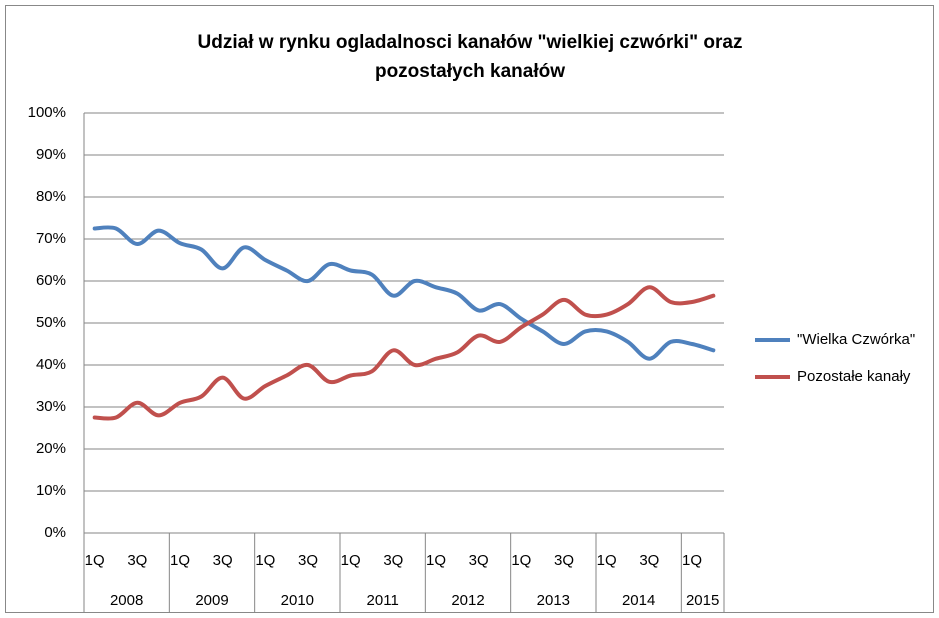 The height and width of the screenshot is (618, 939). Describe the element at coordinates (856, 339) in the screenshot. I see `legend-label: "Wielka Czwórka"` at that location.